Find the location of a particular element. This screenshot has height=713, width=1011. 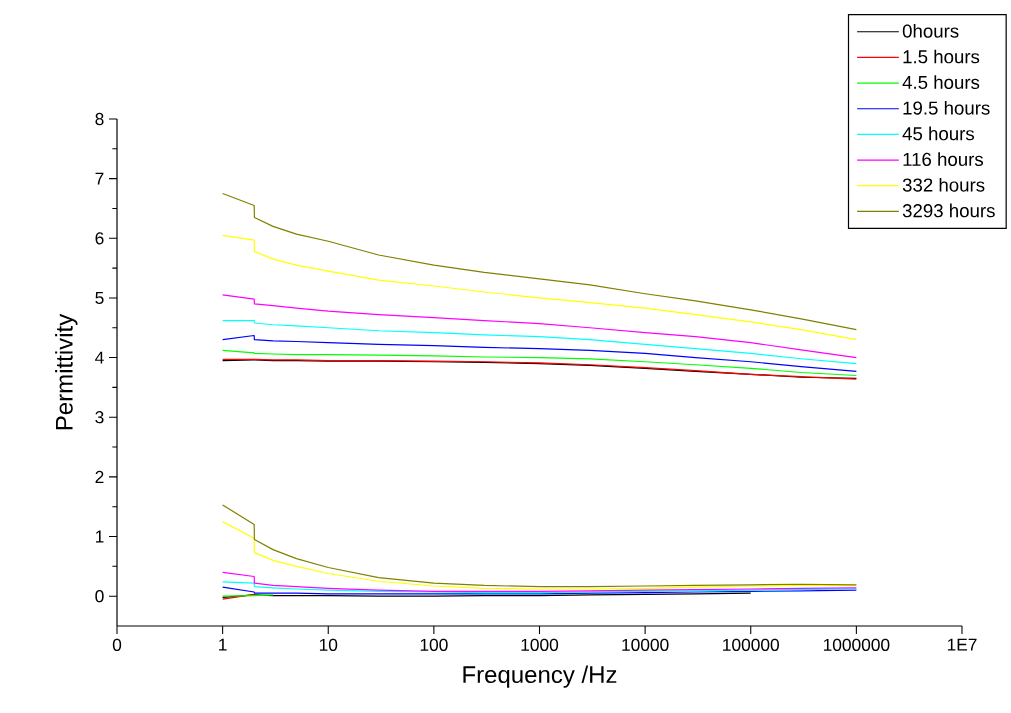

y-tick-label: 5 is located at coordinates (99, 297).